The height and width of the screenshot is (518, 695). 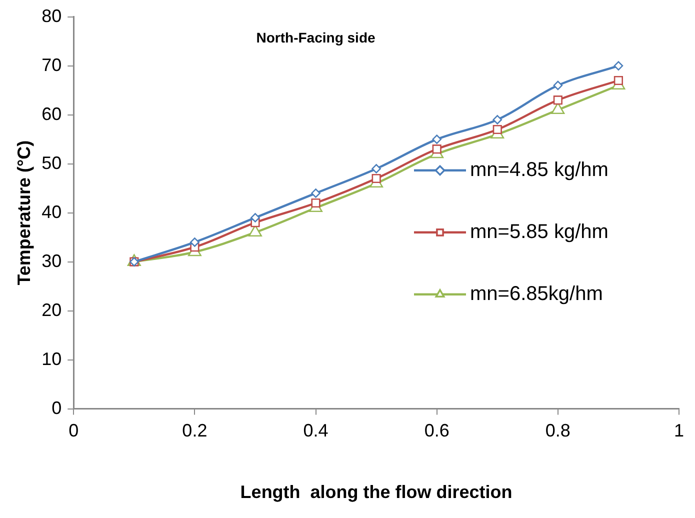 What do you see at coordinates (195, 430) in the screenshot?
I see `x-tick-label: 0.2` at bounding box center [195, 430].